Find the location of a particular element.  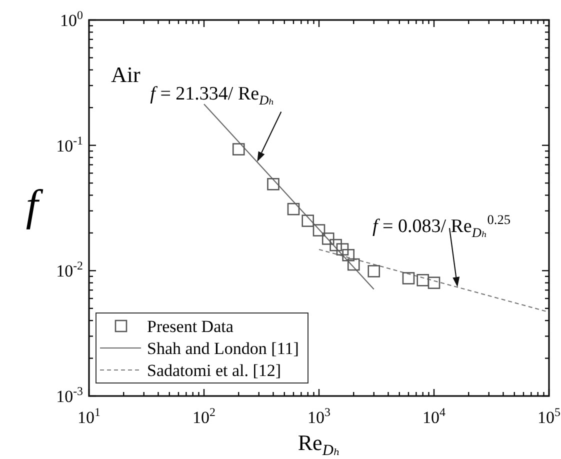

x-tick-label: 10$^{5}$ is located at coordinates (549, 415).